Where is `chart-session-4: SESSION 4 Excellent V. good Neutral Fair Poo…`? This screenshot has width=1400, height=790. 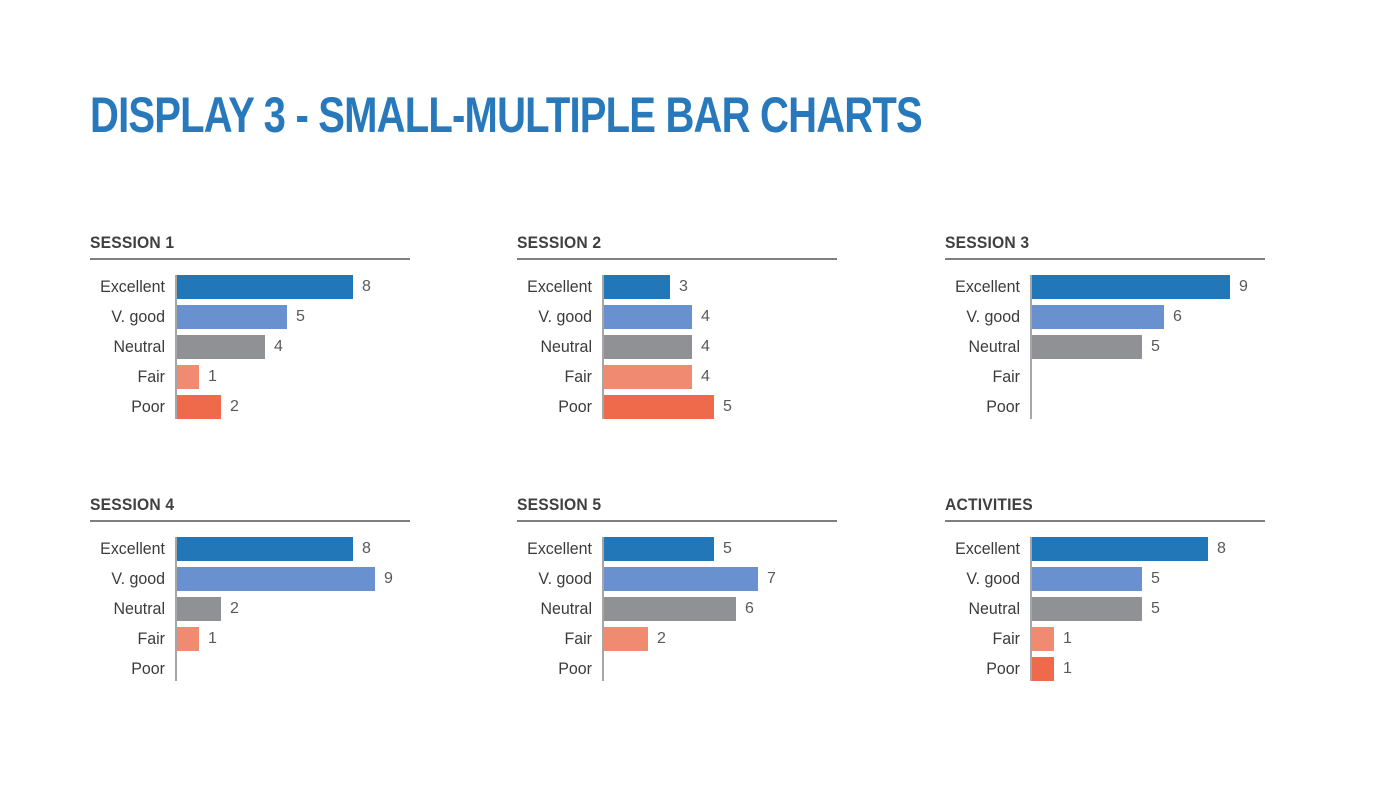
chart-session-4: SESSION 4 Excellent V. good Neutral Fair Poo… is located at coordinates (250, 588).